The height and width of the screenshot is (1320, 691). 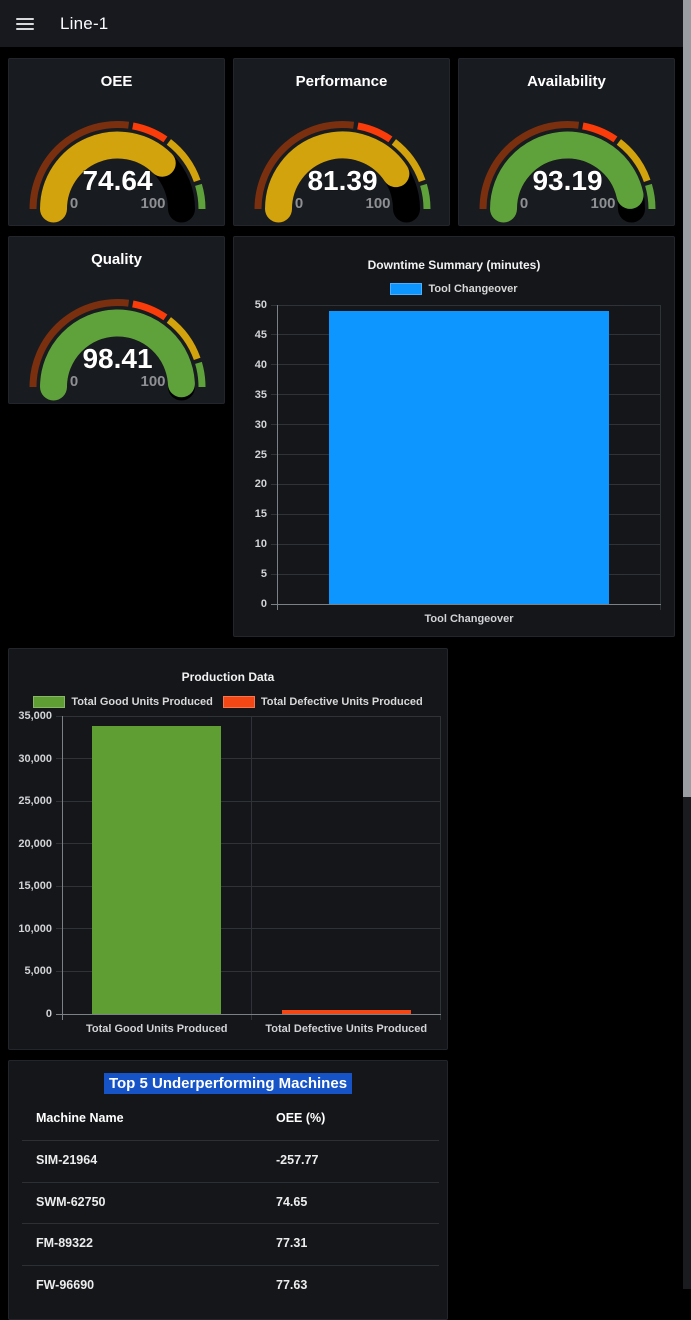 What do you see at coordinates (341, 81) in the screenshot?
I see `panel-title-performance: Performance` at bounding box center [341, 81].